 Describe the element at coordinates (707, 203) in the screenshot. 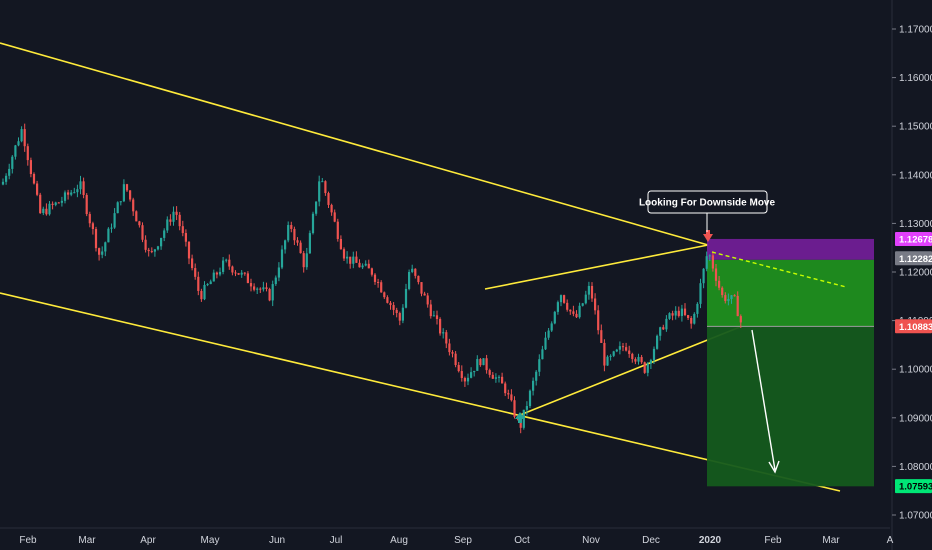

I see `callout-text: Looking For Downside Move` at that location.